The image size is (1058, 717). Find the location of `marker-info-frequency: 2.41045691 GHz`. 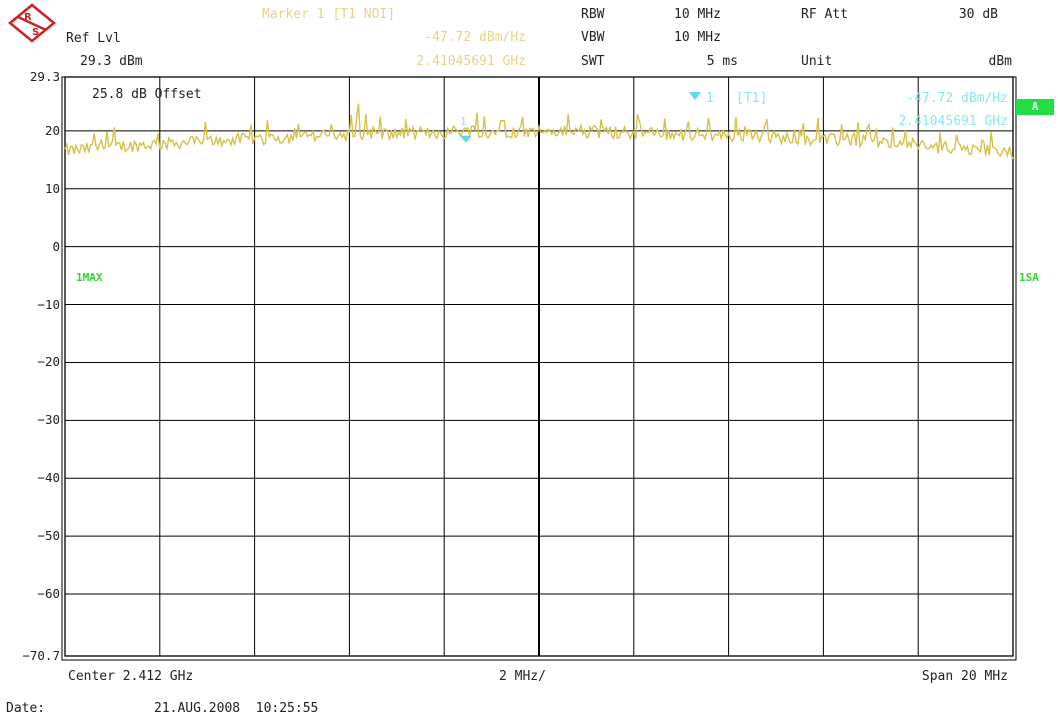

marker-info-frequency: 2.41045691 GHz is located at coordinates (953, 121).